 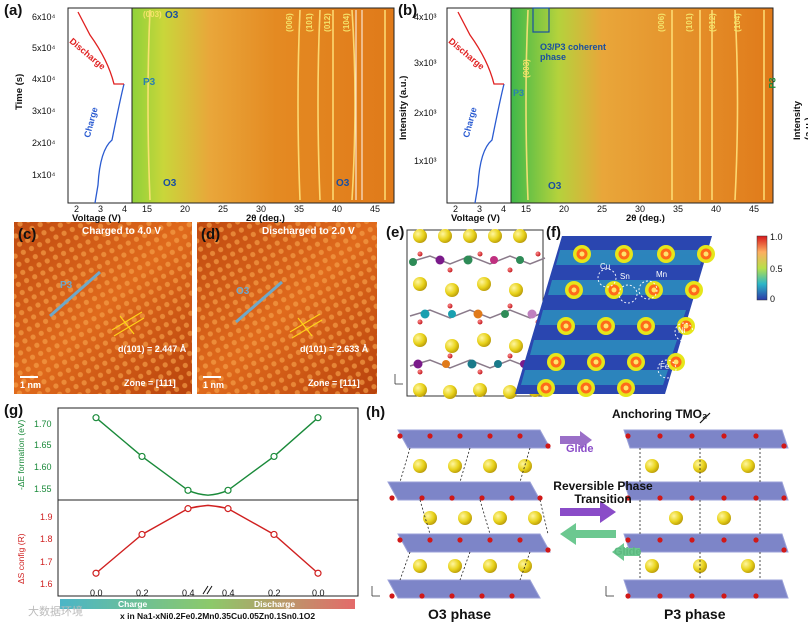 What do you see at coordinates (695, 614) in the screenshot?
I see `p3-phase-label: P3 phase` at bounding box center [695, 614].